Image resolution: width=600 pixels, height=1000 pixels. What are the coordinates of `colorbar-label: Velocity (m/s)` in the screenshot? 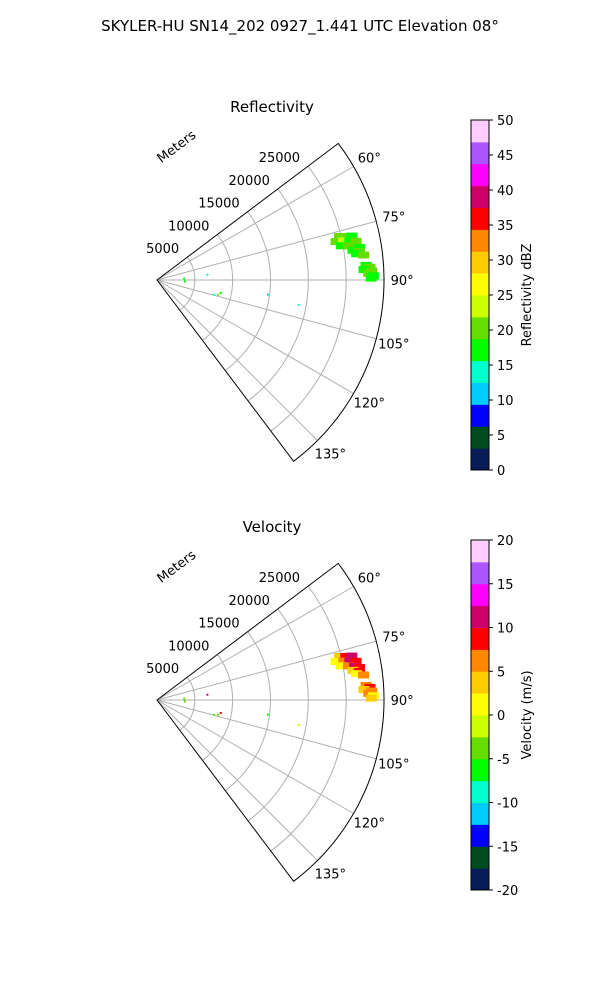 It's located at (527, 714).